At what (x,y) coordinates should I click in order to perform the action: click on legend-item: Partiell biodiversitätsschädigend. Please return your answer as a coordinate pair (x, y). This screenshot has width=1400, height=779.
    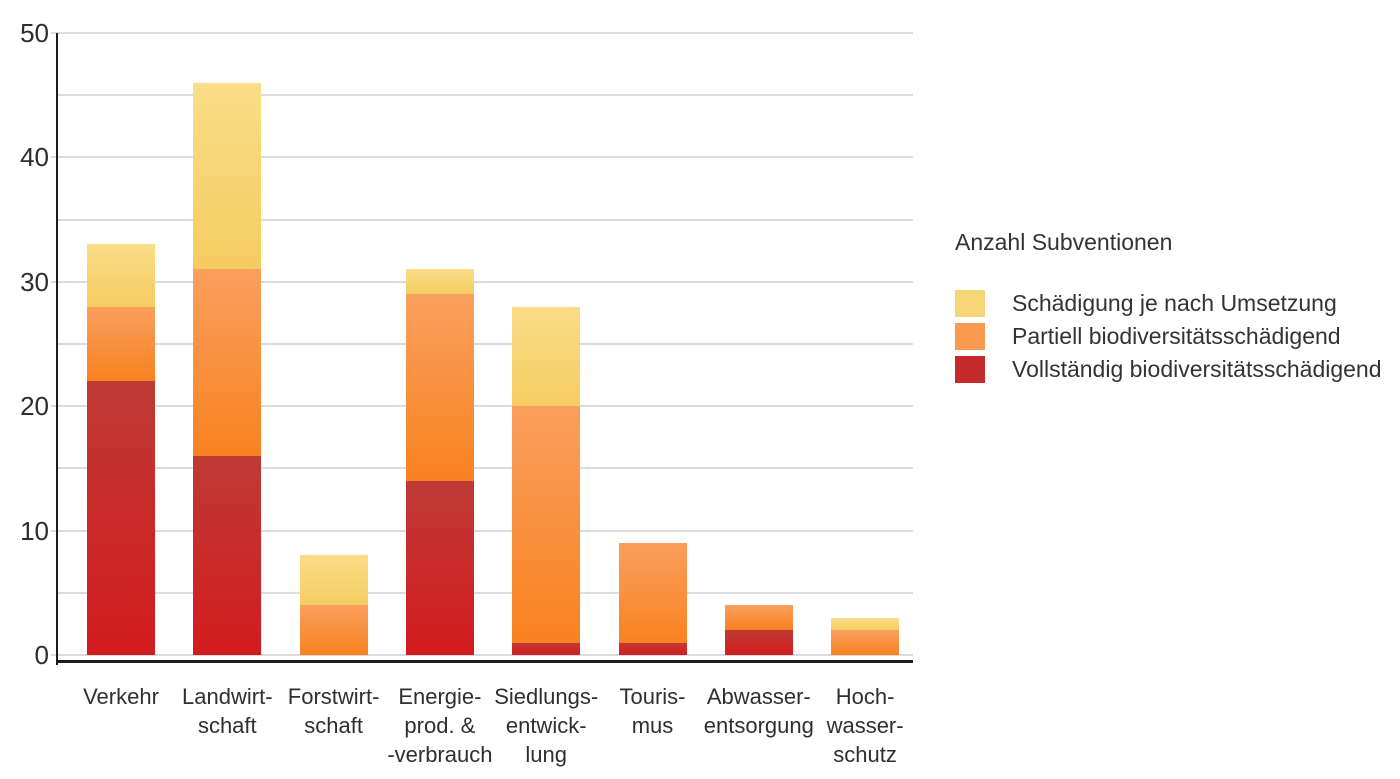
    Looking at the image, I should click on (1168, 336).